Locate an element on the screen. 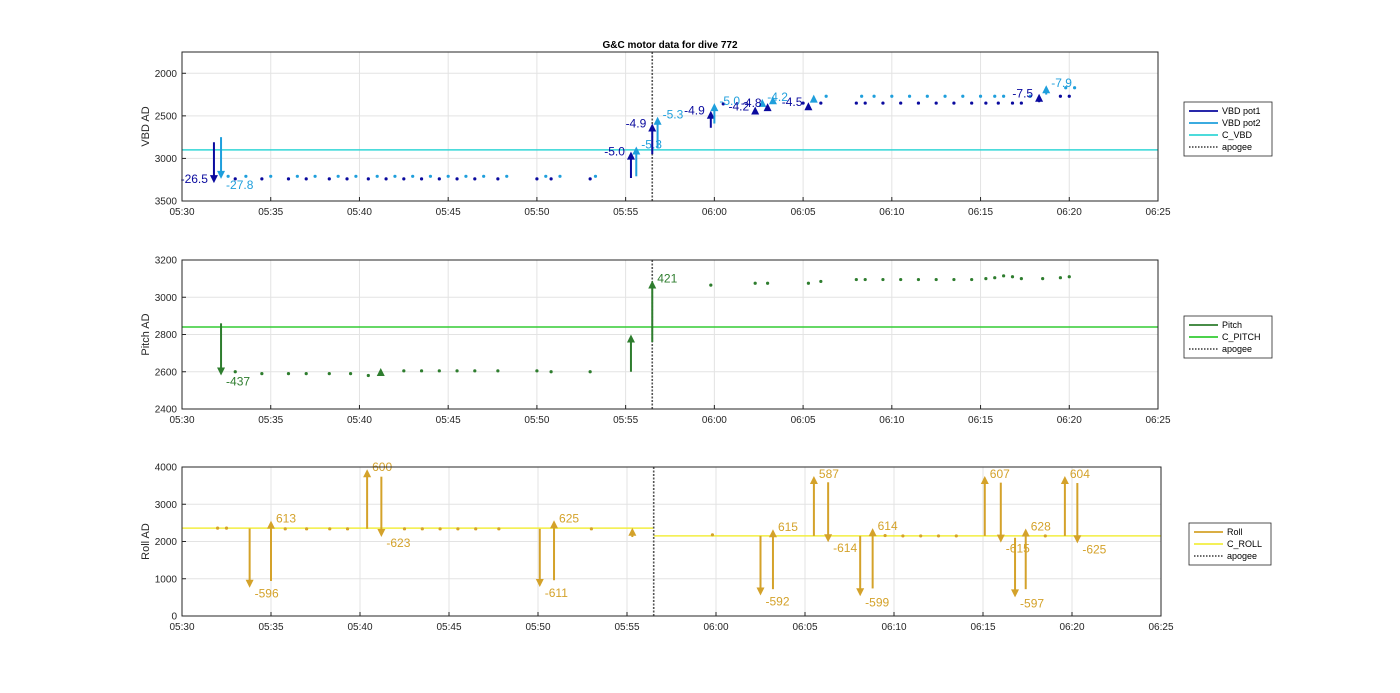 The width and height of the screenshot is (1400, 693). move-label: -592 is located at coordinates (778, 602).